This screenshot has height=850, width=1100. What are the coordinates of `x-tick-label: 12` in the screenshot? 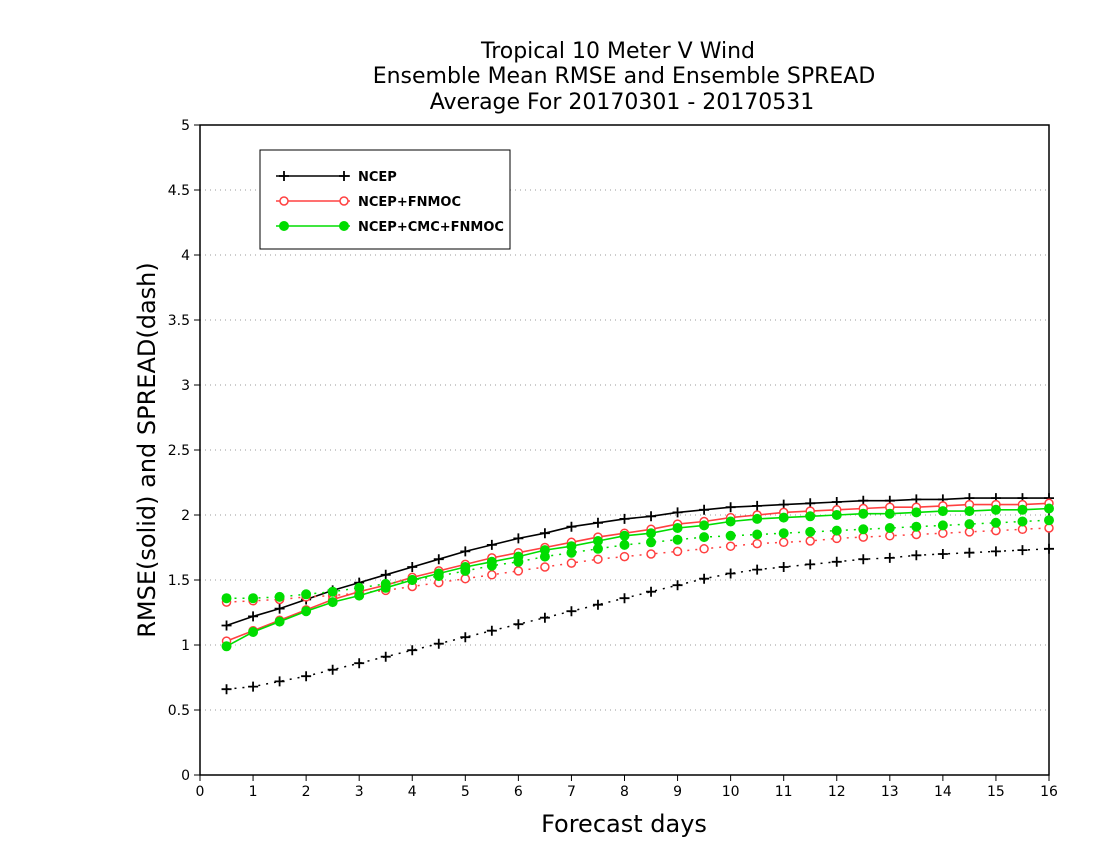 It's located at (837, 792).